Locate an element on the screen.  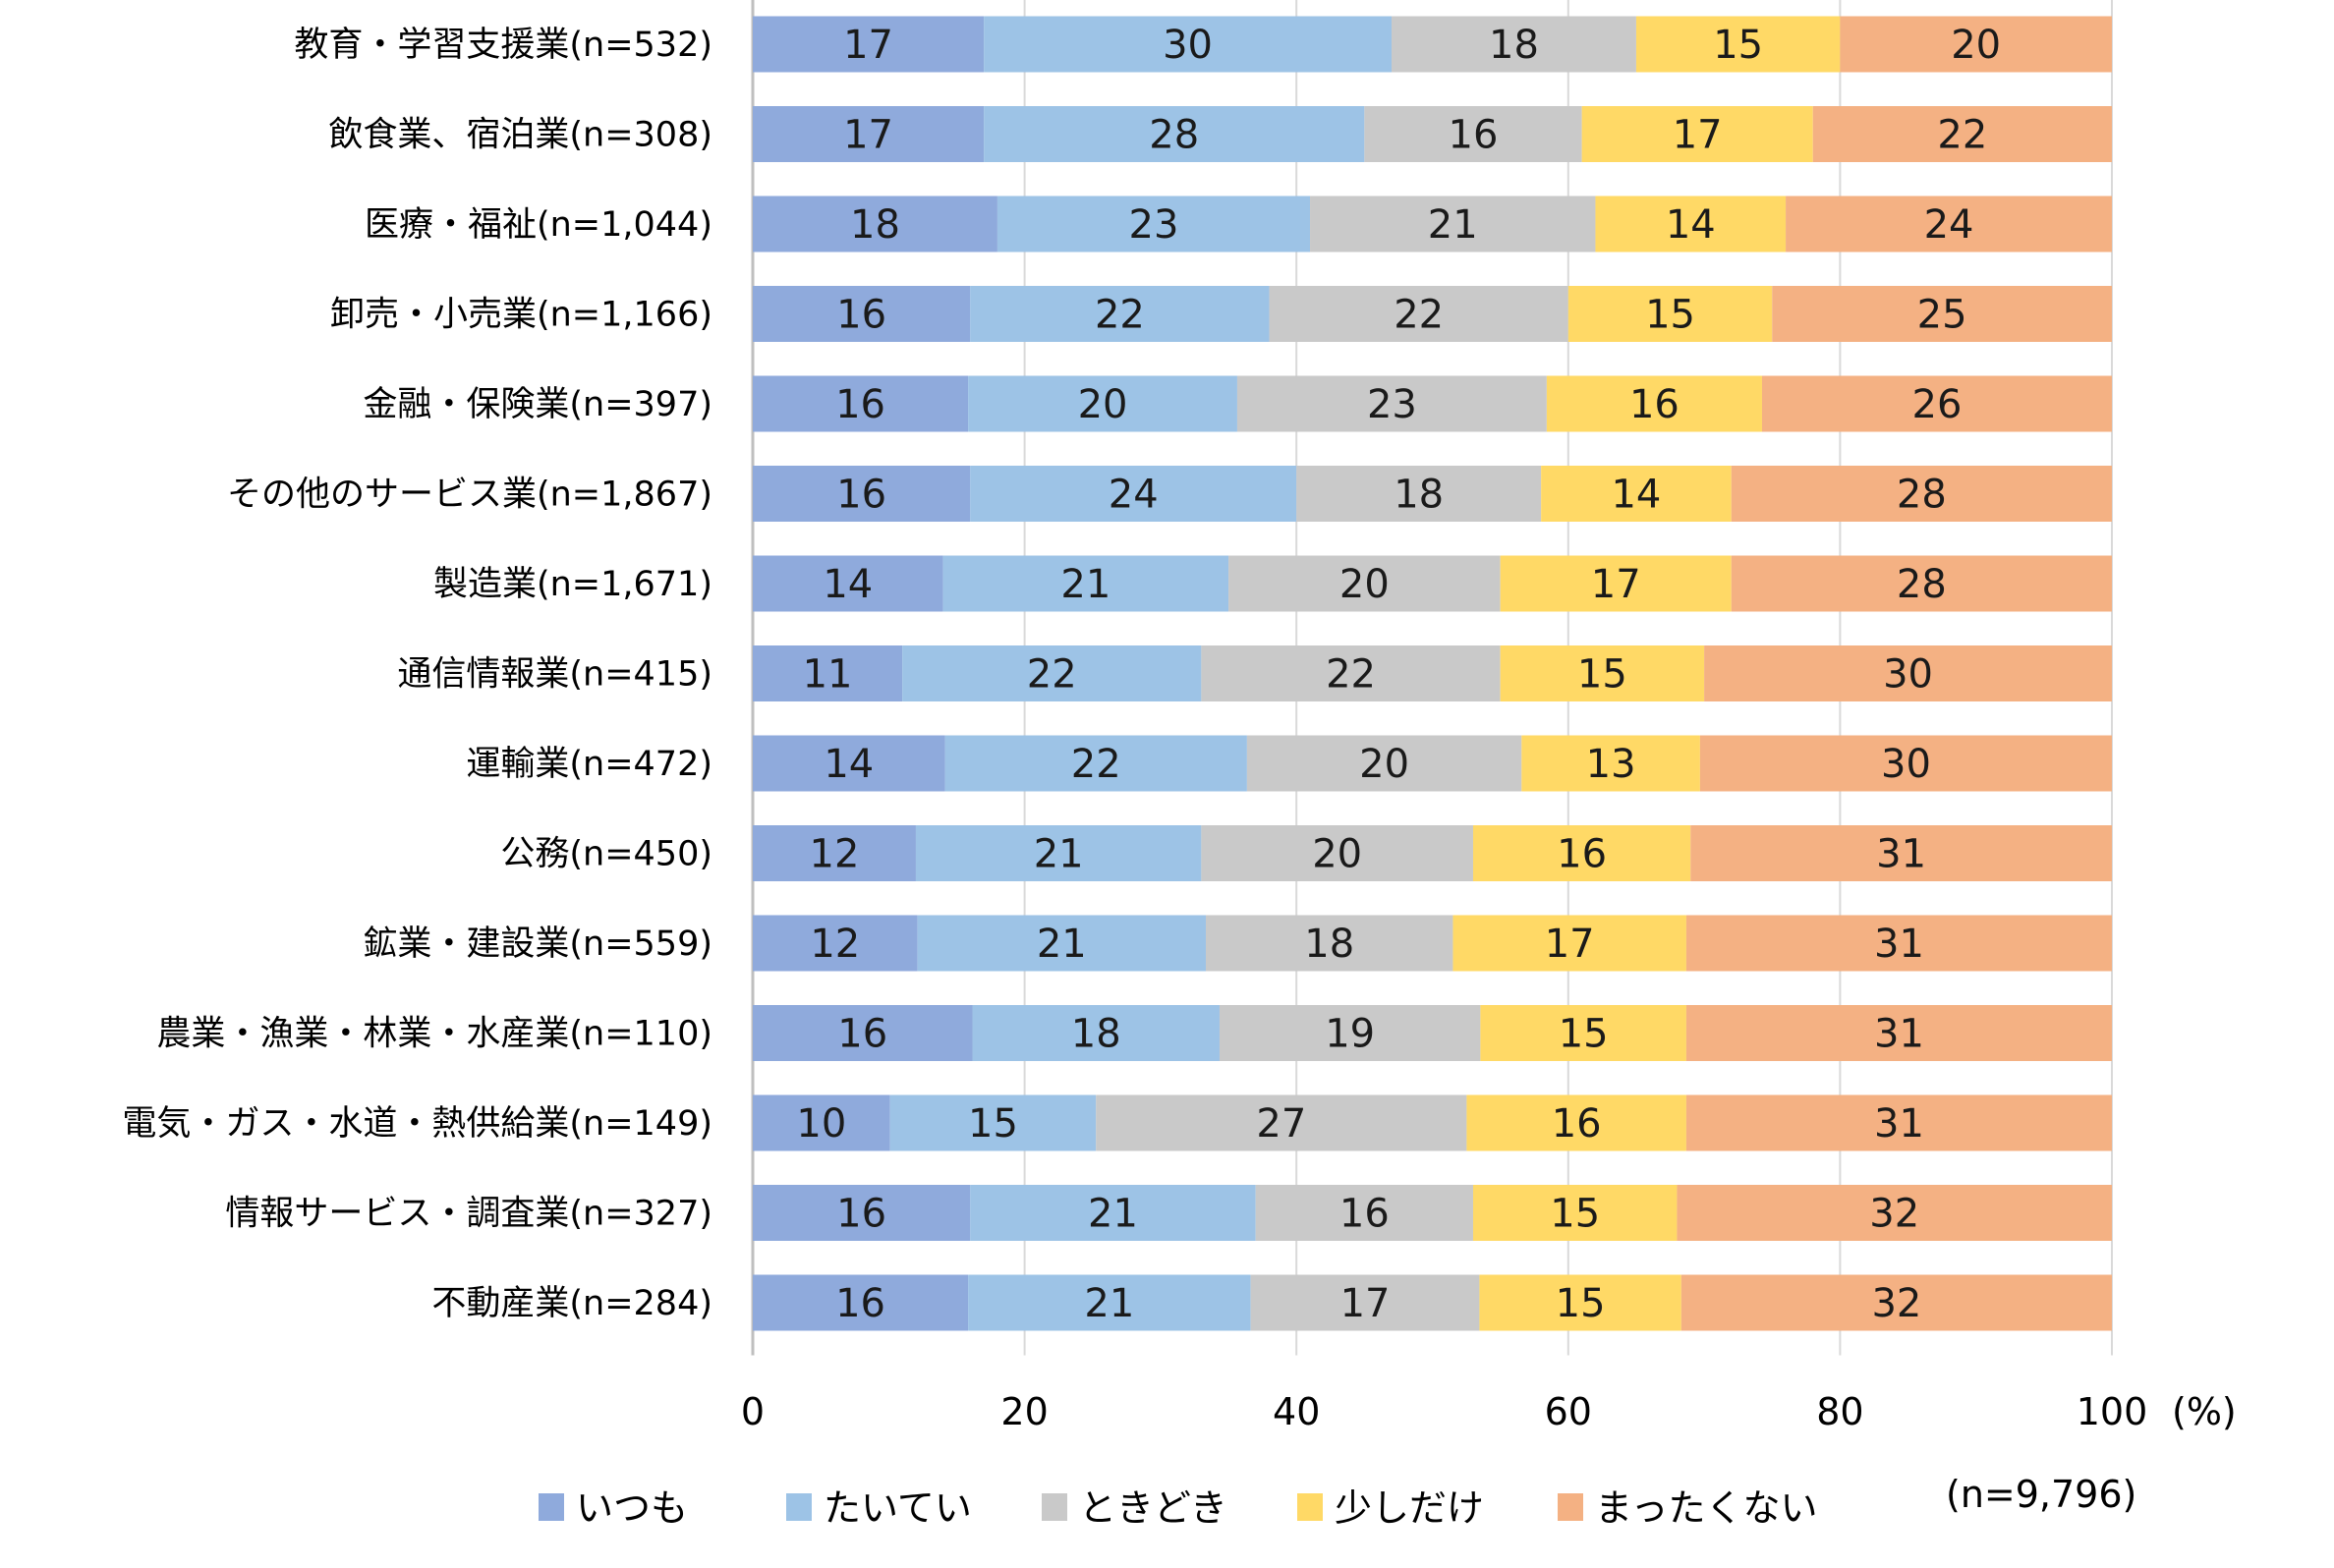
category-label: 通信情報業(n=415) is located at coordinates (554, 675).